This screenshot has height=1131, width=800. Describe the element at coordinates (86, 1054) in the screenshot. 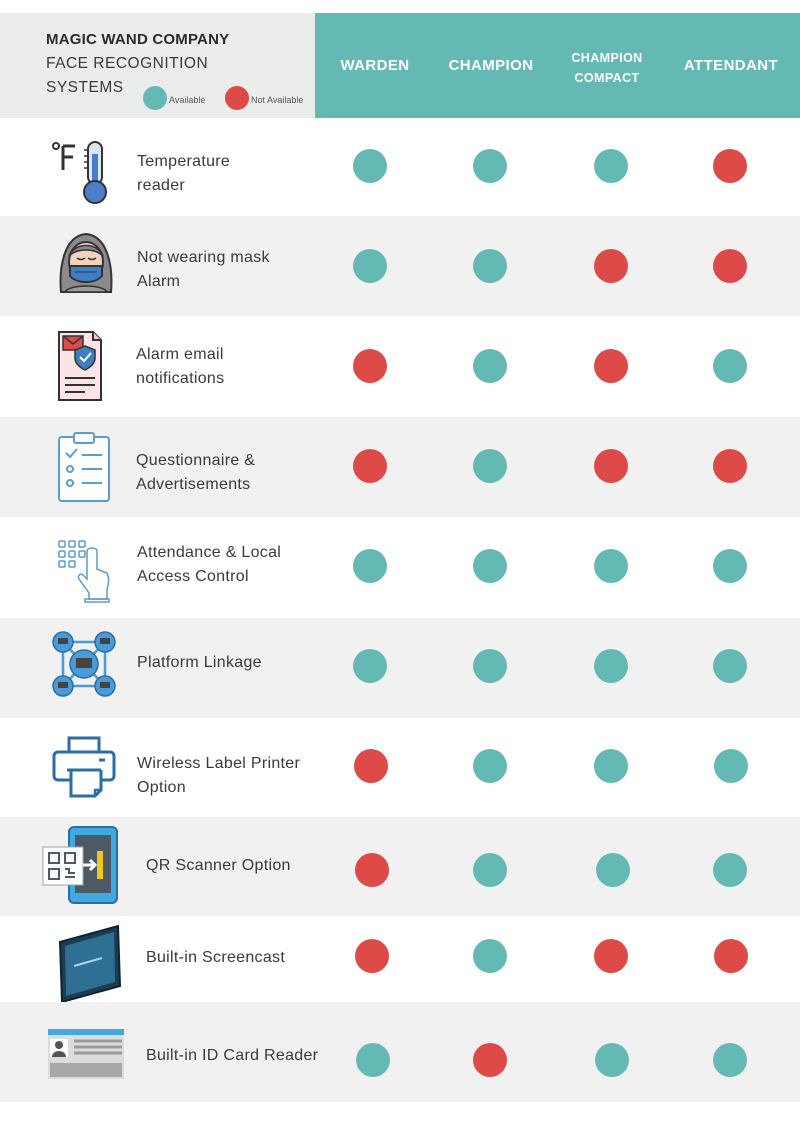

I see `id-card-icon` at that location.